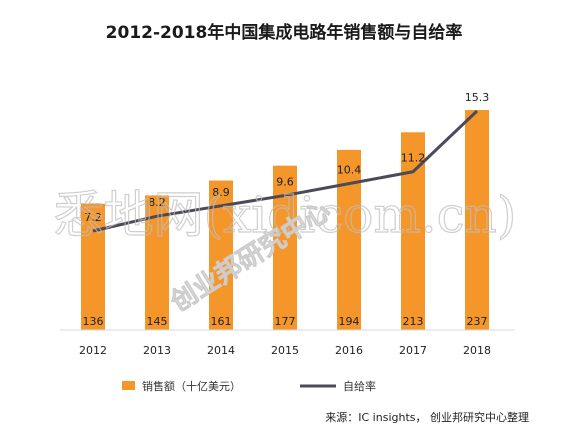 The width and height of the screenshot is (569, 447). Describe the element at coordinates (221, 192) in the screenshot. I see `line-value-label-2014: 8.9` at that location.